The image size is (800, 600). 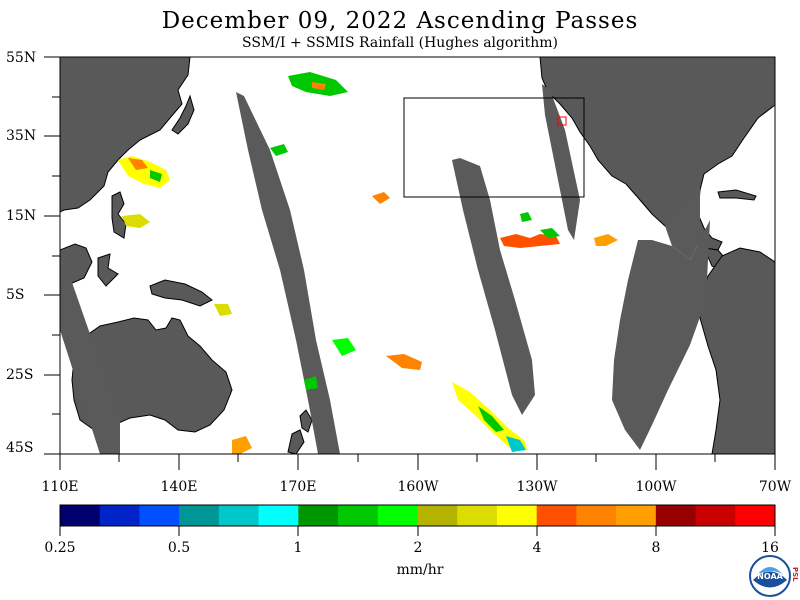 I want to click on lon-label-160w: 160W, so click(x=418, y=487).